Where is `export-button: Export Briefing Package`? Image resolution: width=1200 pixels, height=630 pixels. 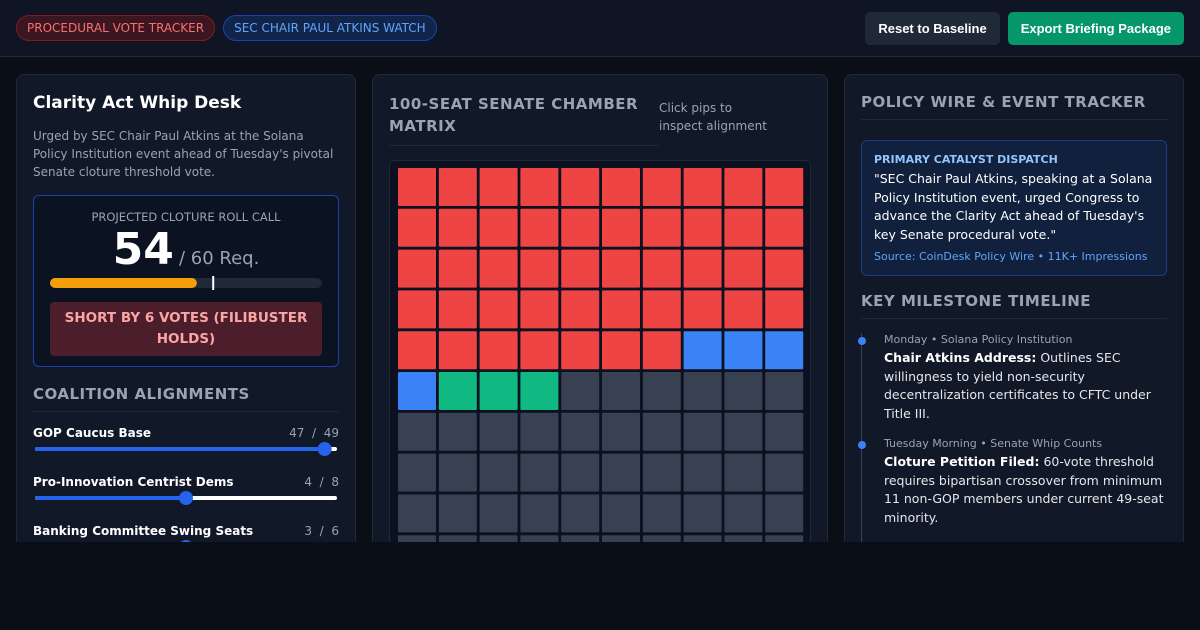 export-button: Export Briefing Package is located at coordinates (1095, 28).